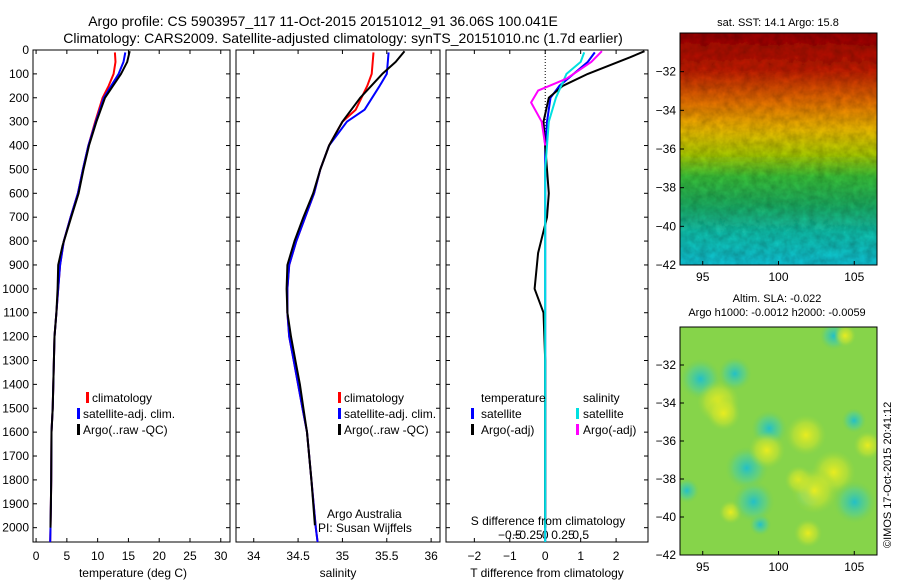 The height and width of the screenshot is (580, 900). I want to click on sla-map-field, so click(778, 441).